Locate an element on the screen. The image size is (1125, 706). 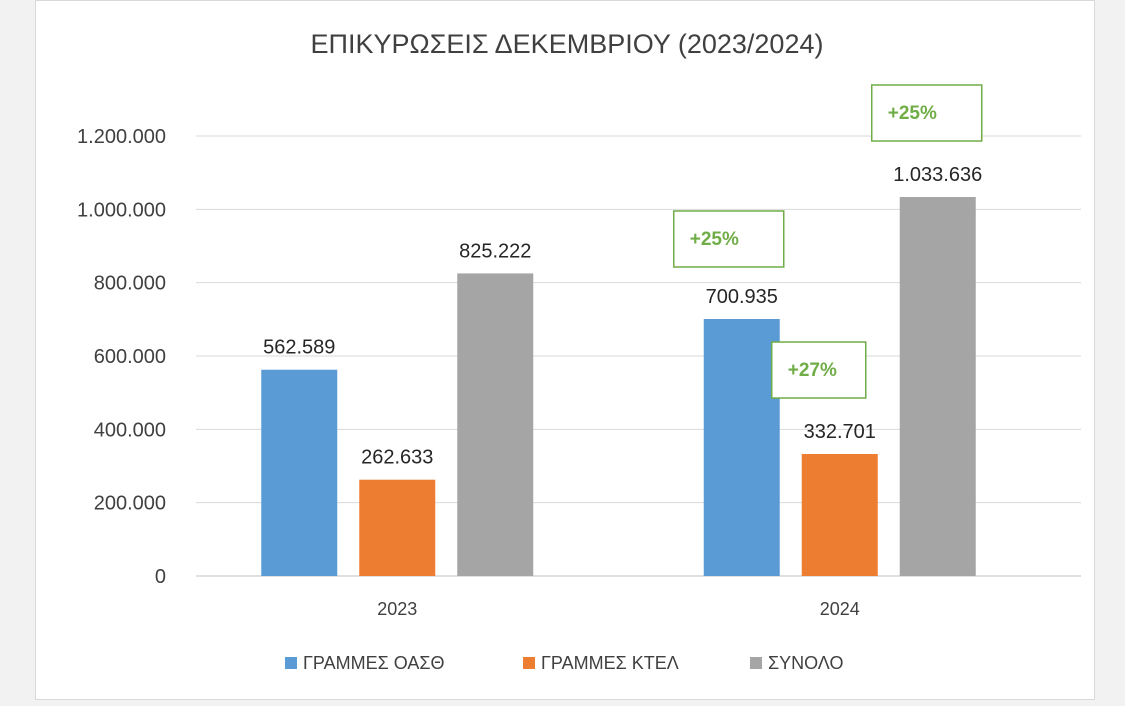
data-label: 825.222 is located at coordinates (495, 251).